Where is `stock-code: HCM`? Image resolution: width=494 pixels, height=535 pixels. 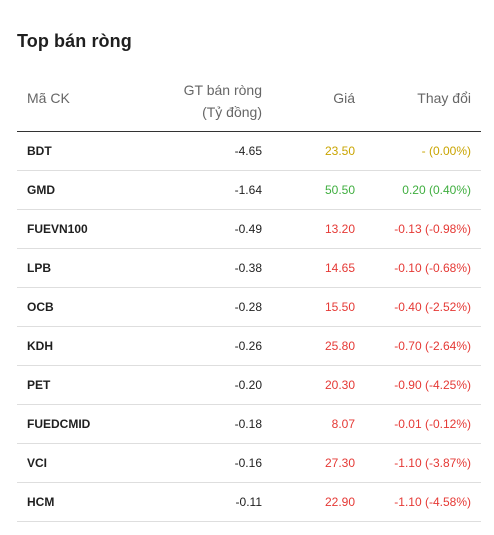
stock-code: HCM is located at coordinates (41, 502).